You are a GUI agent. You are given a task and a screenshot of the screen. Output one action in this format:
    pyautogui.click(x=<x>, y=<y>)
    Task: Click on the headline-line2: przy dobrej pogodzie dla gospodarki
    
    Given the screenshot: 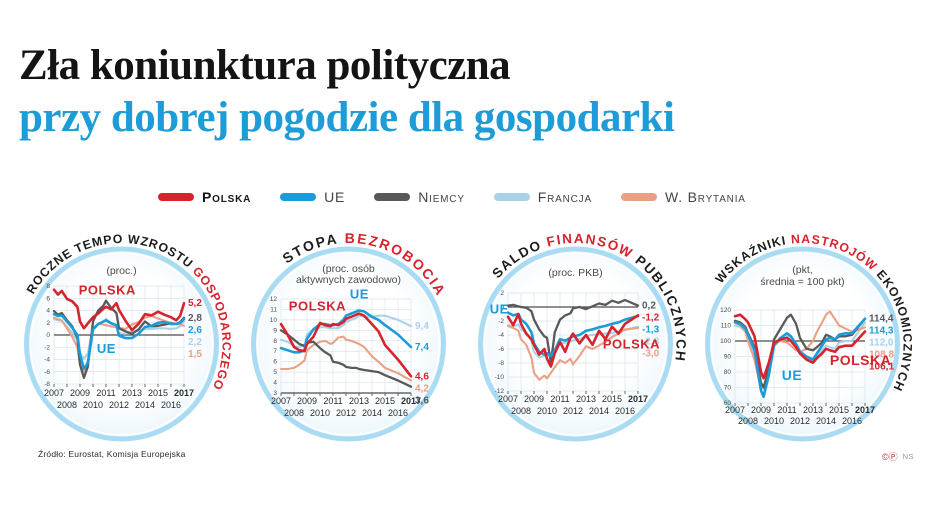 What is the action you would take?
    pyautogui.click(x=347, y=118)
    